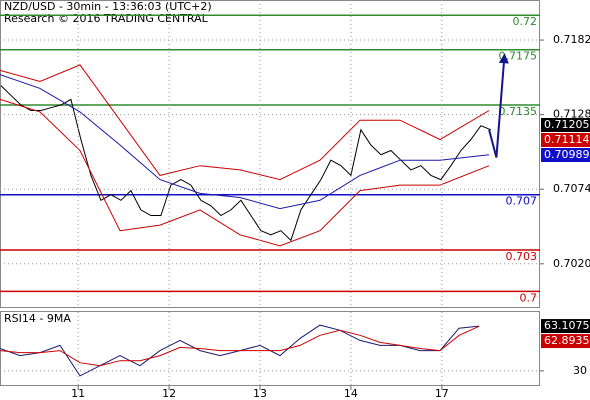 This screenshot has height=400, width=590. Describe the element at coordinates (522, 256) in the screenshot. I see `level-label: 0.703` at that location.